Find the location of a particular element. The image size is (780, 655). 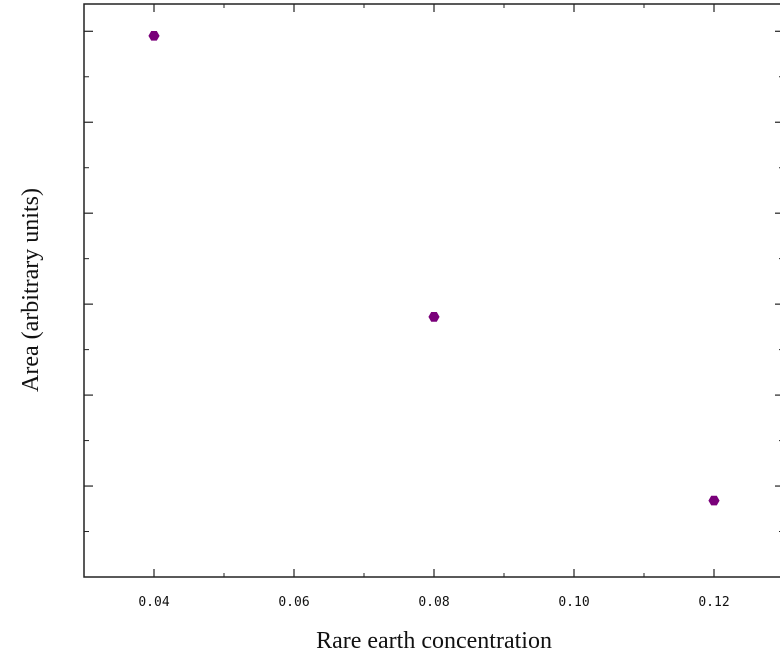

x-tick-label: 0.06 is located at coordinates (293, 602).